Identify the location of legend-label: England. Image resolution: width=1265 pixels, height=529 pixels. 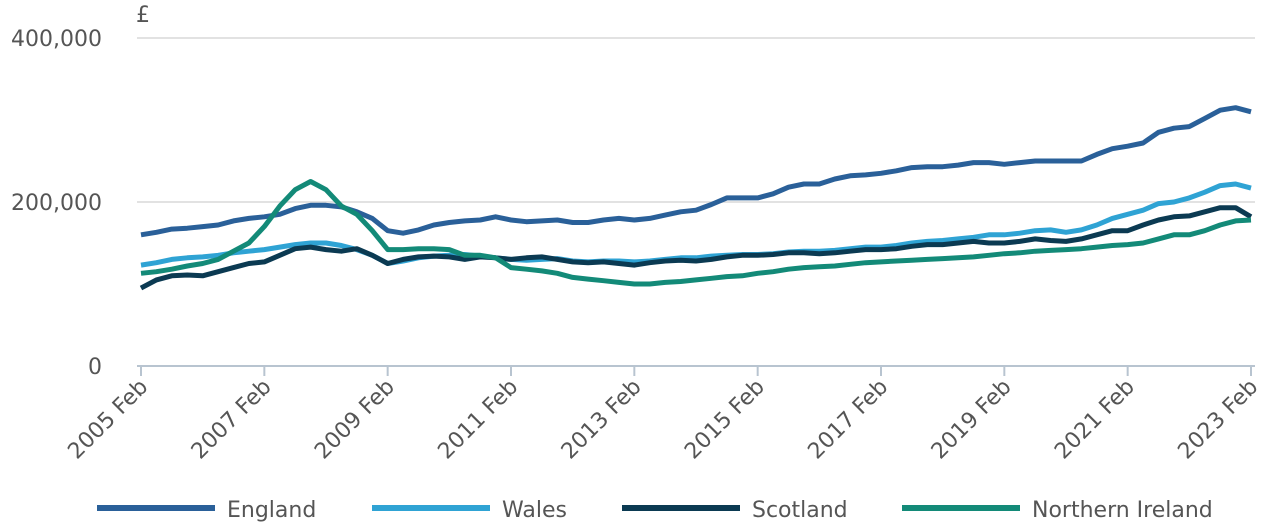
(271, 510).